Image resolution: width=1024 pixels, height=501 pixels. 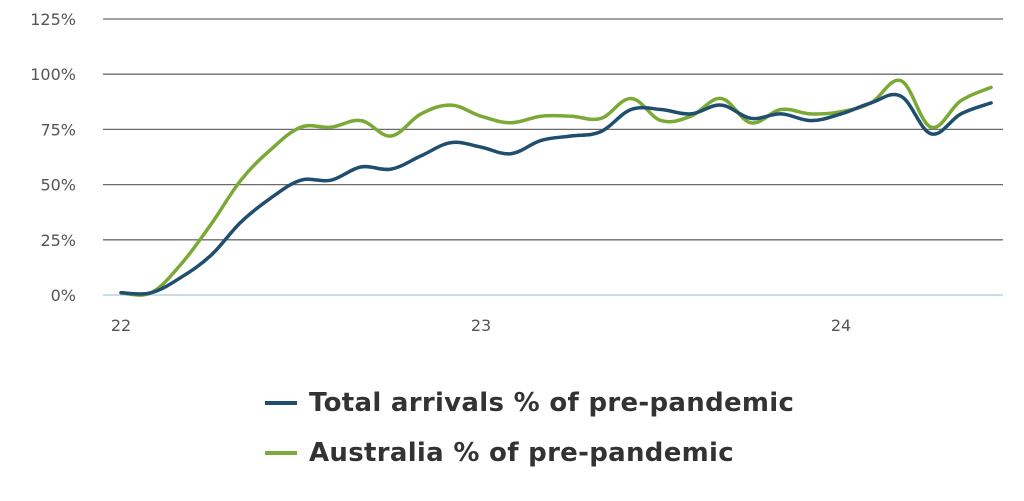 I want to click on x-tick-label: 23, so click(x=481, y=325).